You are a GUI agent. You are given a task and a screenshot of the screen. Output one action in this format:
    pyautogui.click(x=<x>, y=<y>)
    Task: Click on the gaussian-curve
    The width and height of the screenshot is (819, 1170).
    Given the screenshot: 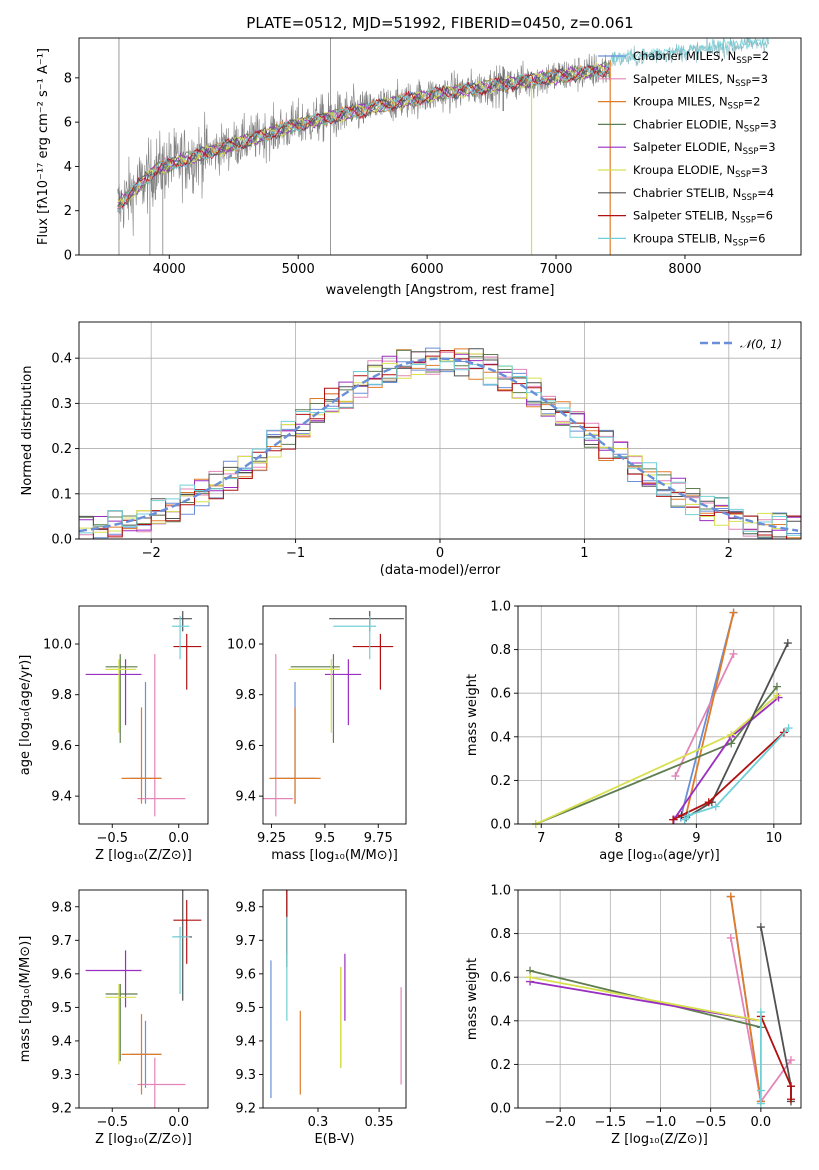 What is the action you would take?
    pyautogui.click(x=438, y=445)
    